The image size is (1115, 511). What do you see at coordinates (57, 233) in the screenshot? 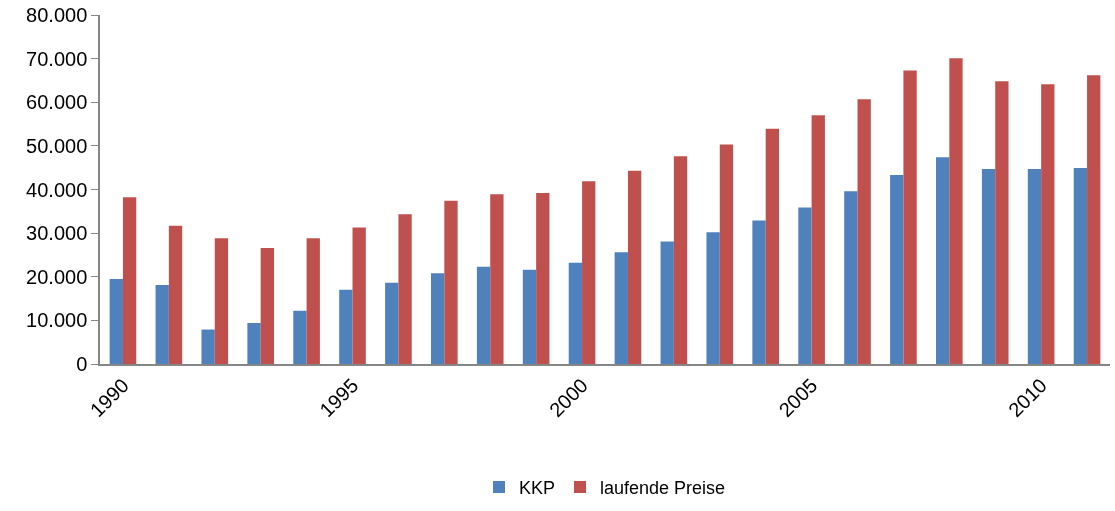
I see `y-tick-label: 30.000` at bounding box center [57, 233].